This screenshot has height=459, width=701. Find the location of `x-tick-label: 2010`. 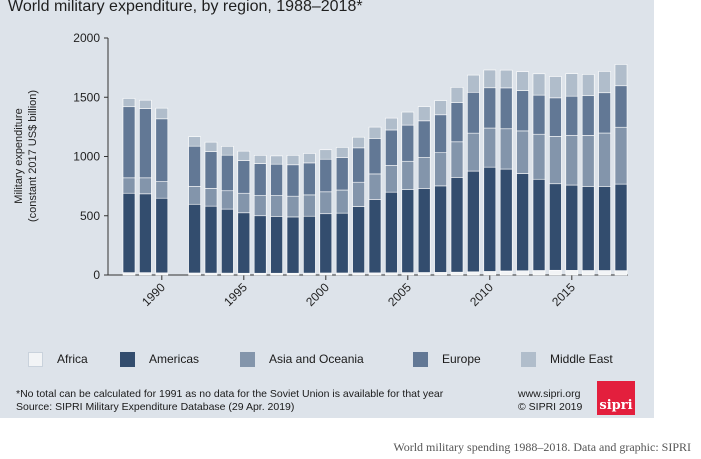

x-tick-label: 2010 is located at coordinates (481, 294).